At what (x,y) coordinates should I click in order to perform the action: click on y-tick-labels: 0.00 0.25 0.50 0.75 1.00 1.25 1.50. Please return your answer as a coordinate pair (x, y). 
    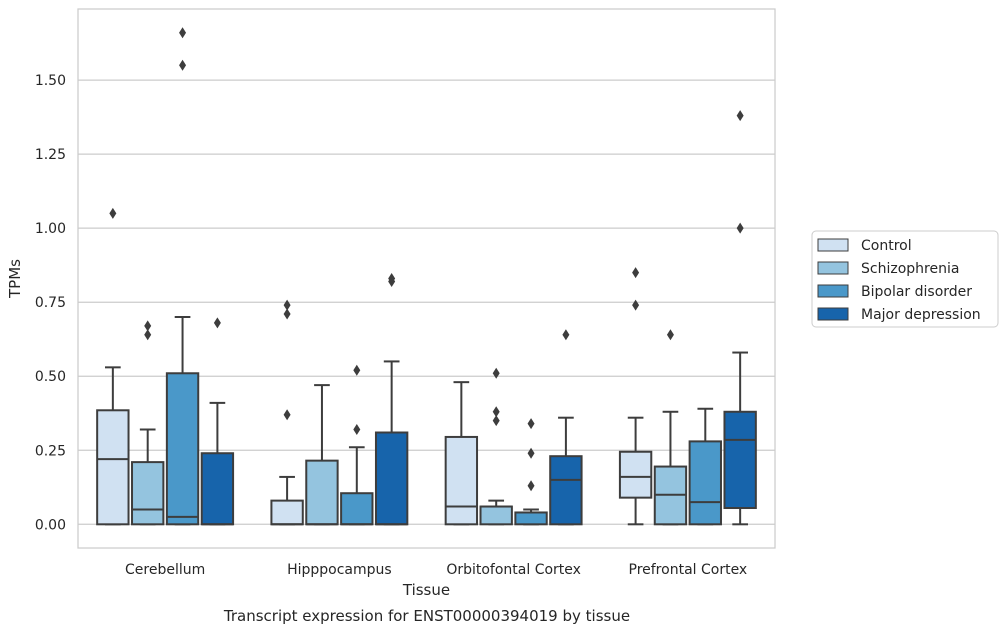
    Looking at the image, I should click on (50, 303).